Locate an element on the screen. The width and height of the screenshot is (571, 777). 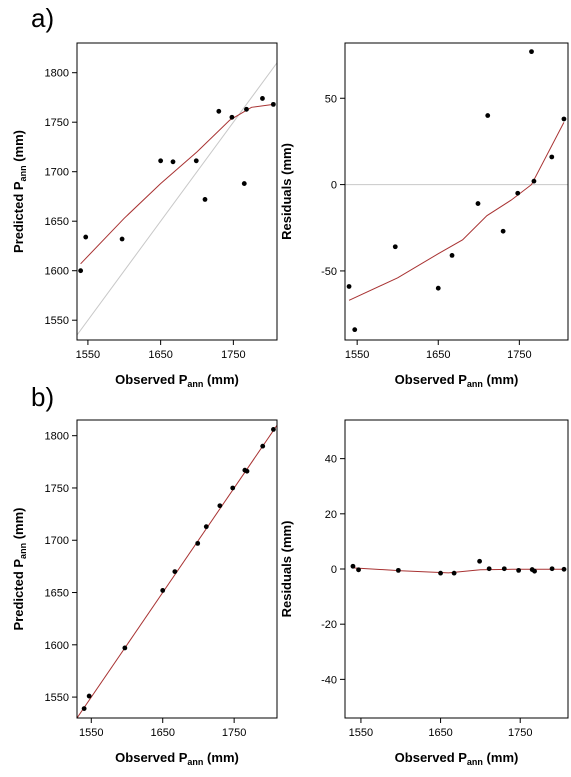
y-tick-label: -20 is located at coordinates (329, 625).